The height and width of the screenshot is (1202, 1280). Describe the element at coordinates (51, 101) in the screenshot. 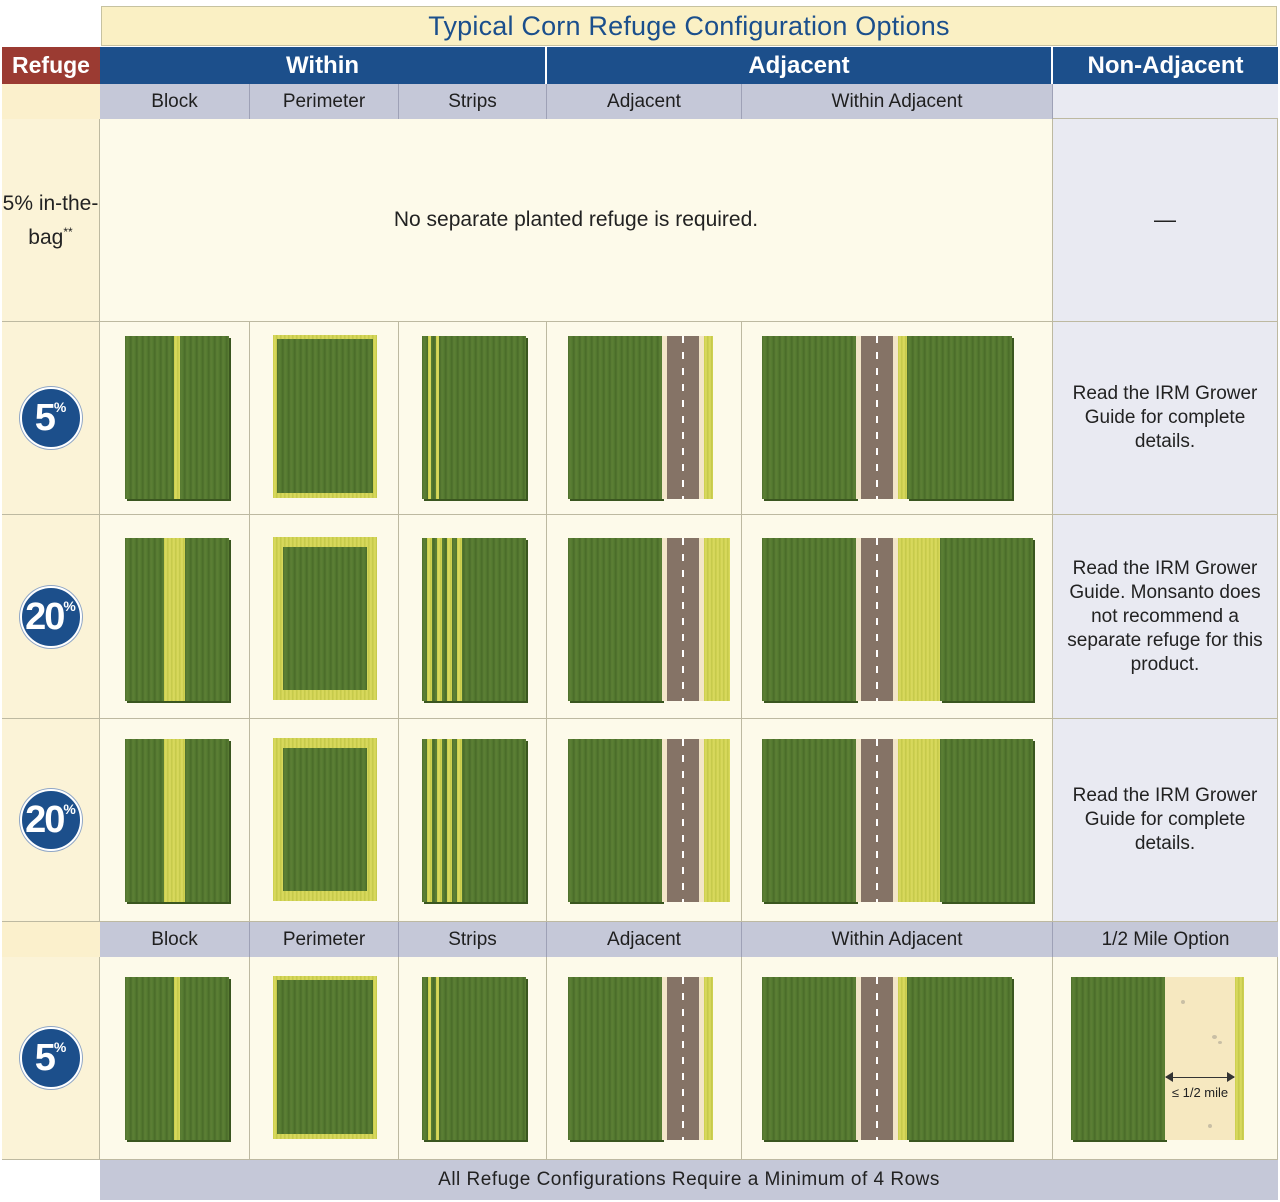

I see `subheader-blank-left` at that location.